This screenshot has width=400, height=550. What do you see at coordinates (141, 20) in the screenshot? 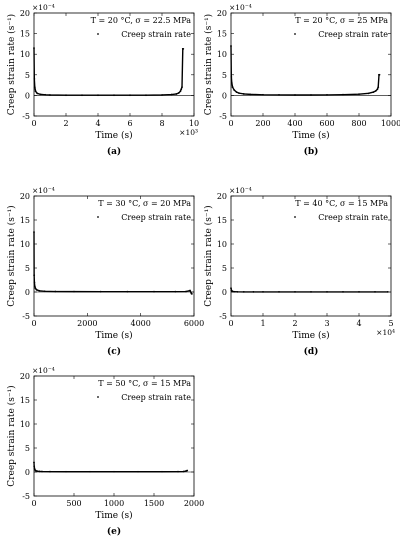
I see `legend-condition: T = 20 °C, σ = 22.5 MPa` at bounding box center [141, 20].